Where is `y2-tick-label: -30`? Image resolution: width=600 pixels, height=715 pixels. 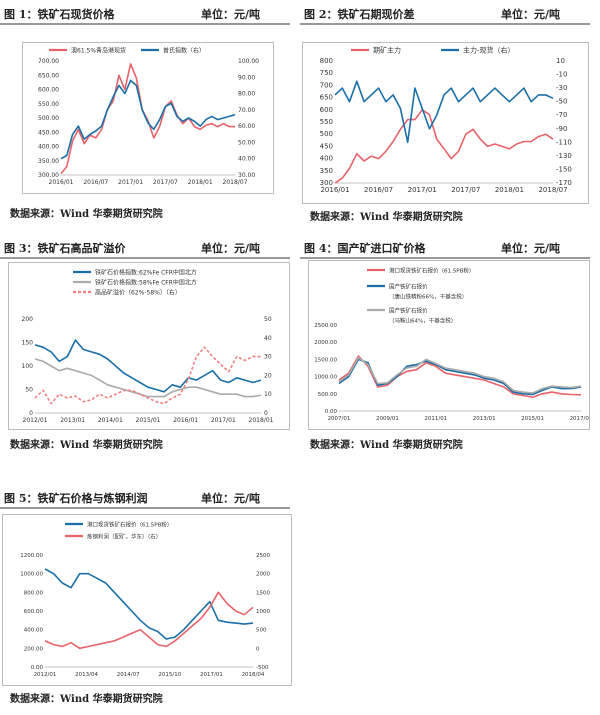 y2-tick-label: -30 is located at coordinates (561, 88).